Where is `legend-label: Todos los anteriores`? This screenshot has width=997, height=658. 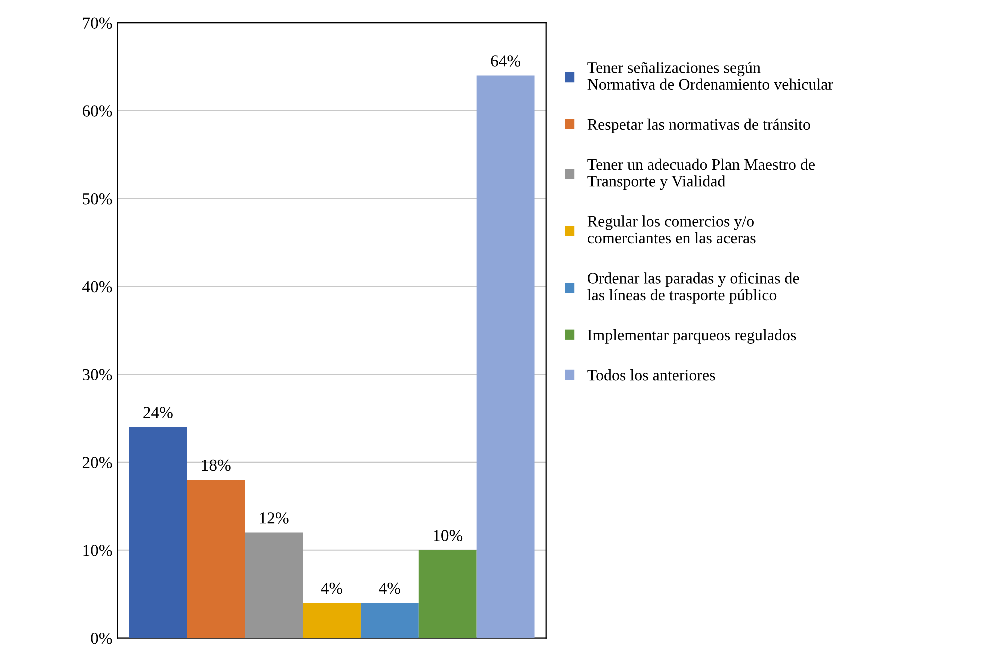 legend-label: Todos los anteriores is located at coordinates (652, 375).